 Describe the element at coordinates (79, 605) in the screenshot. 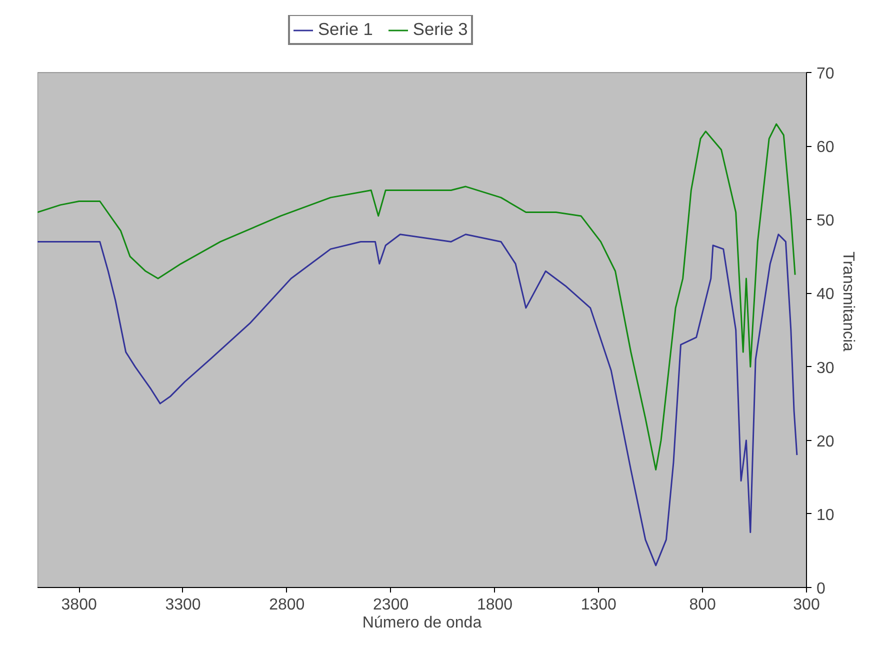

I see `x-tick-label: 3800` at that location.